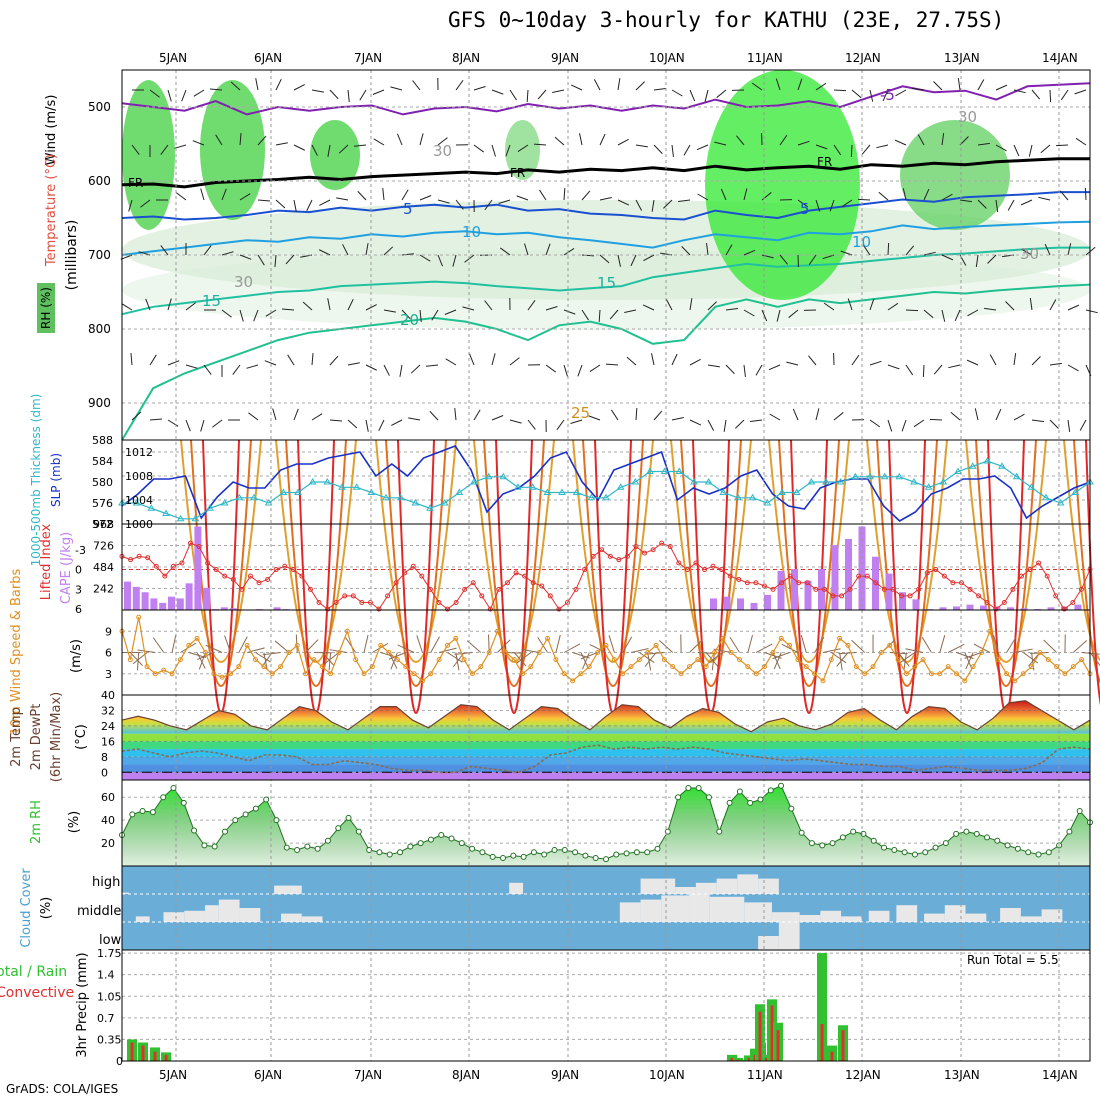 The height and width of the screenshot is (1100, 1100). What do you see at coordinates (16, 737) in the screenshot?
I see `temp2m-axis-label: 2m Temp` at bounding box center [16, 737].